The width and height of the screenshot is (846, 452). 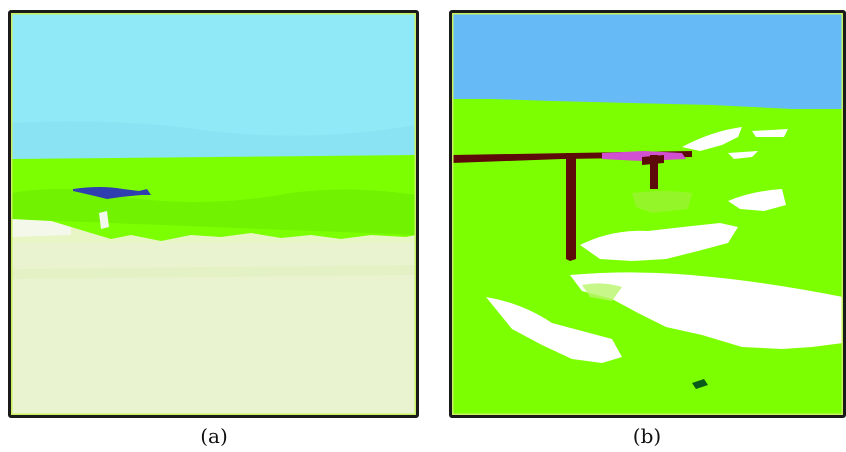 What do you see at coordinates (653, 160) in the screenshot?
I see `pole-2-cap` at bounding box center [653, 160].